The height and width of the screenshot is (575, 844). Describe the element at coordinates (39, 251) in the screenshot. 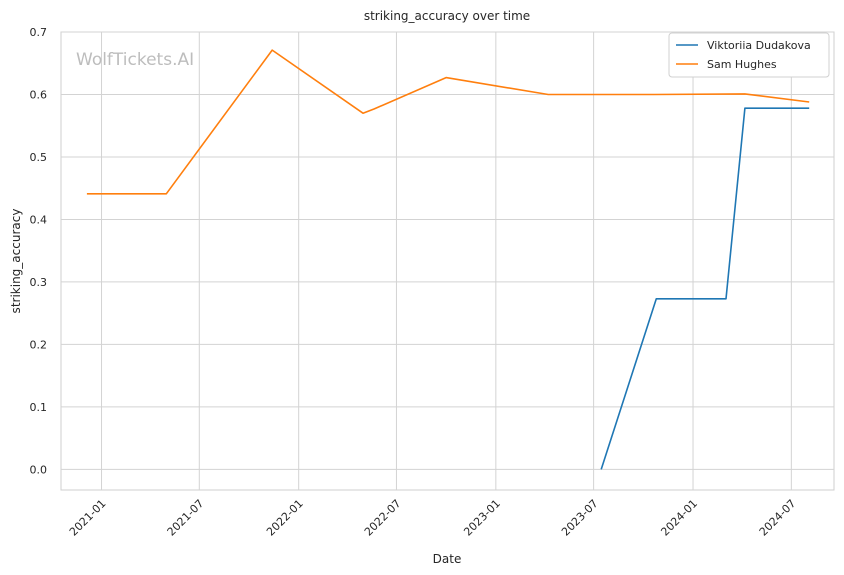

I see `y-axis-ticks: 0.0 0.1 0.2 0.3 0.4 0.5 0.6 0.7` at that location.